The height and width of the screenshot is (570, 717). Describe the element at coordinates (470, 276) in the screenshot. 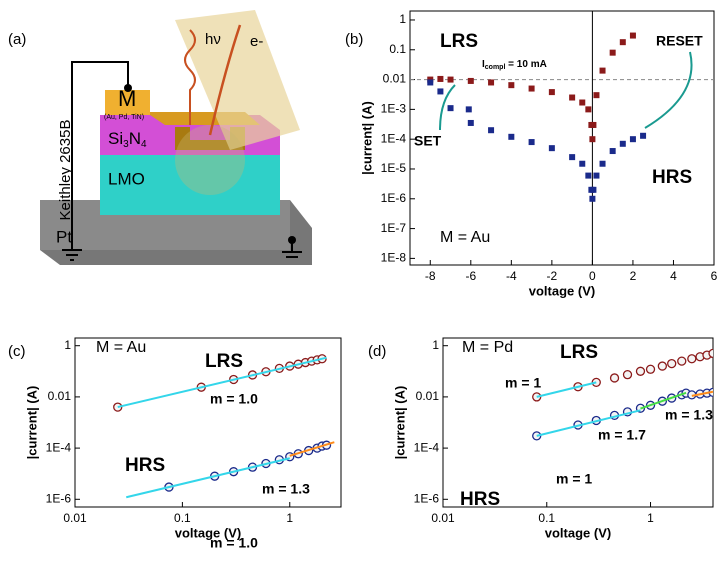

I see `x-tick-label: -6` at that location.